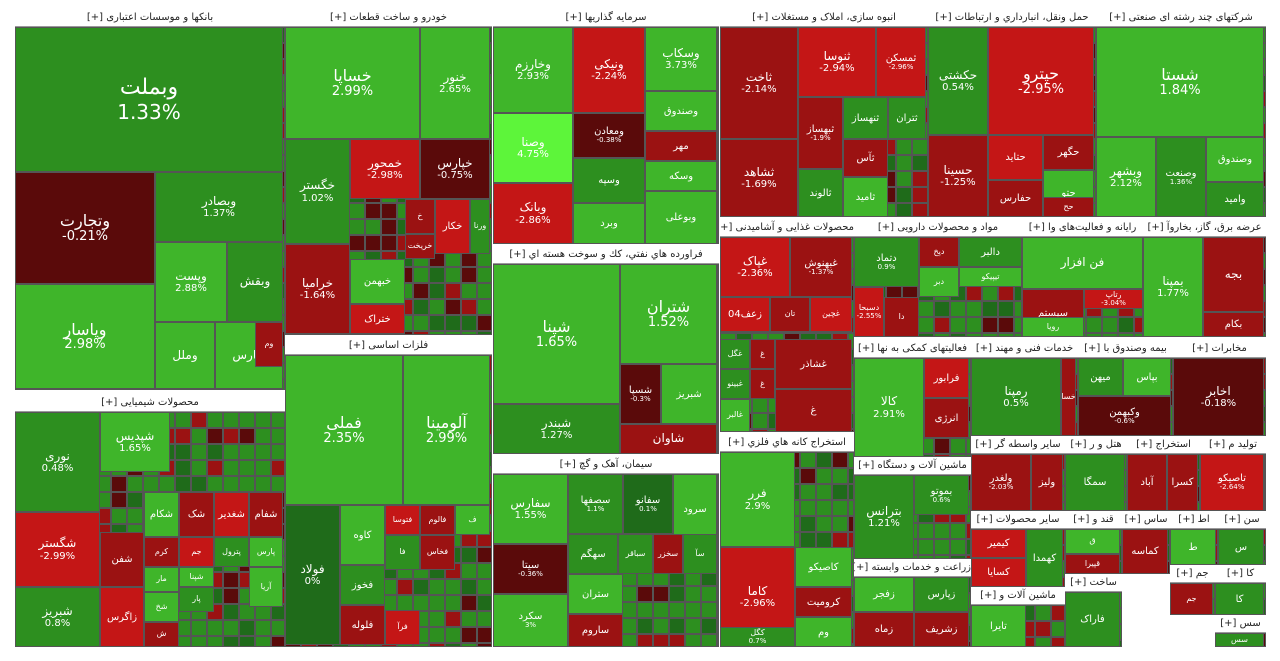 The image size is (1280, 661). I want to click on stock-tile: وصندوق, so click(681, 111).